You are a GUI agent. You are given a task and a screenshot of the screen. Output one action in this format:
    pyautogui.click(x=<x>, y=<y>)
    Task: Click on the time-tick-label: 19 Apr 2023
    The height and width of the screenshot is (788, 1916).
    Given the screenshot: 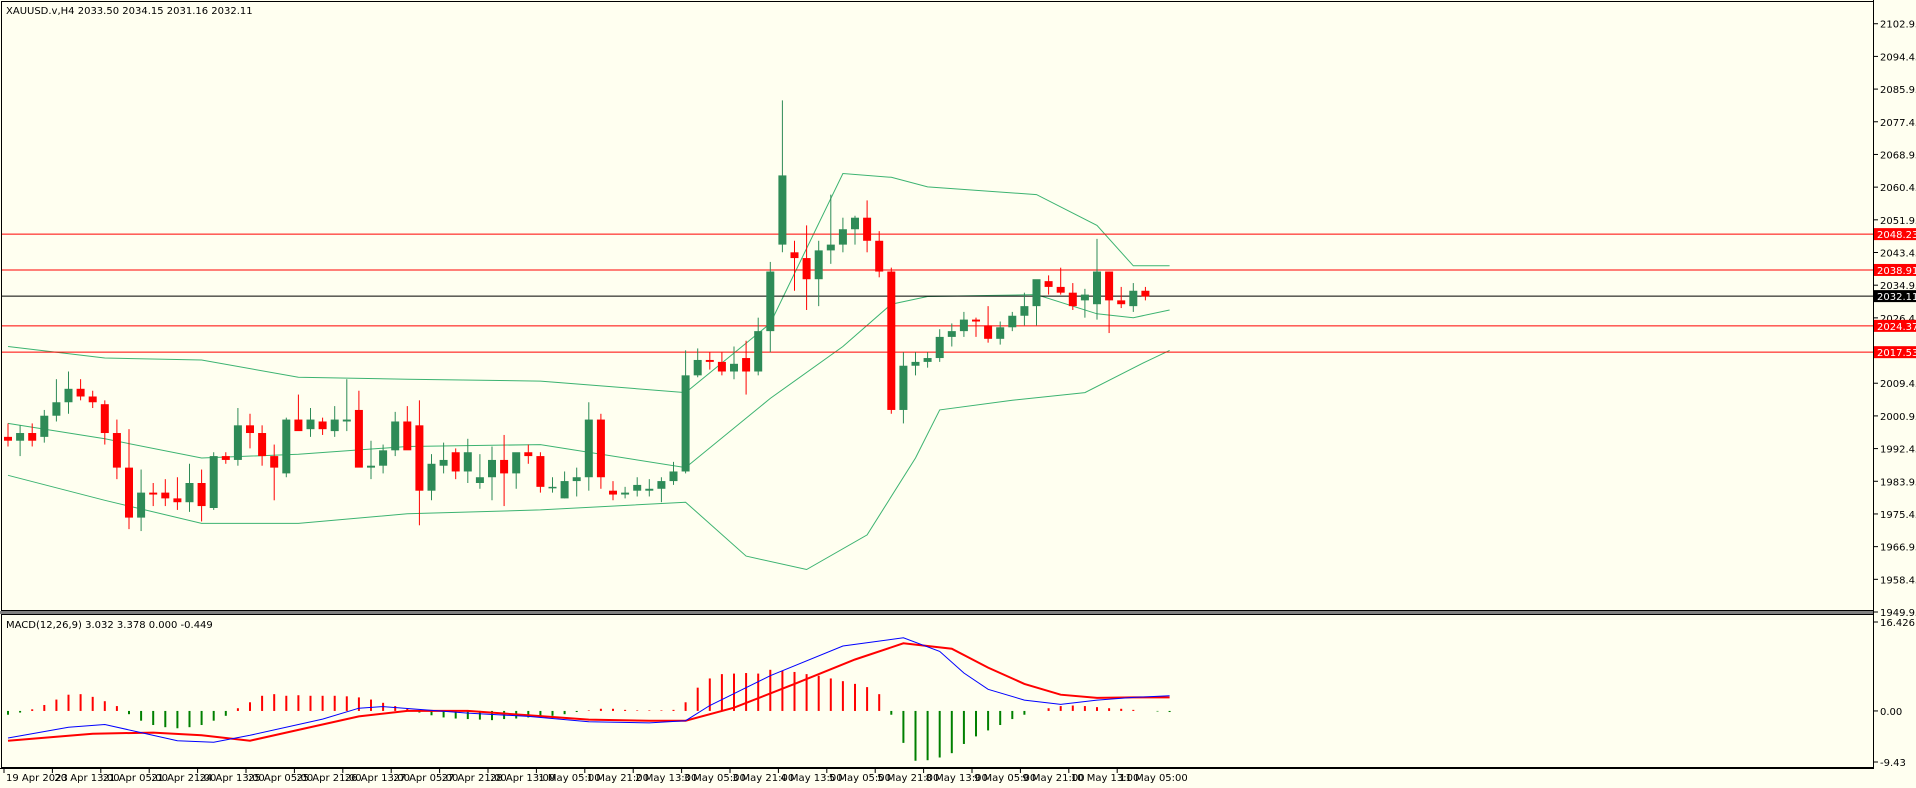 What is the action you would take?
    pyautogui.click(x=37, y=778)
    